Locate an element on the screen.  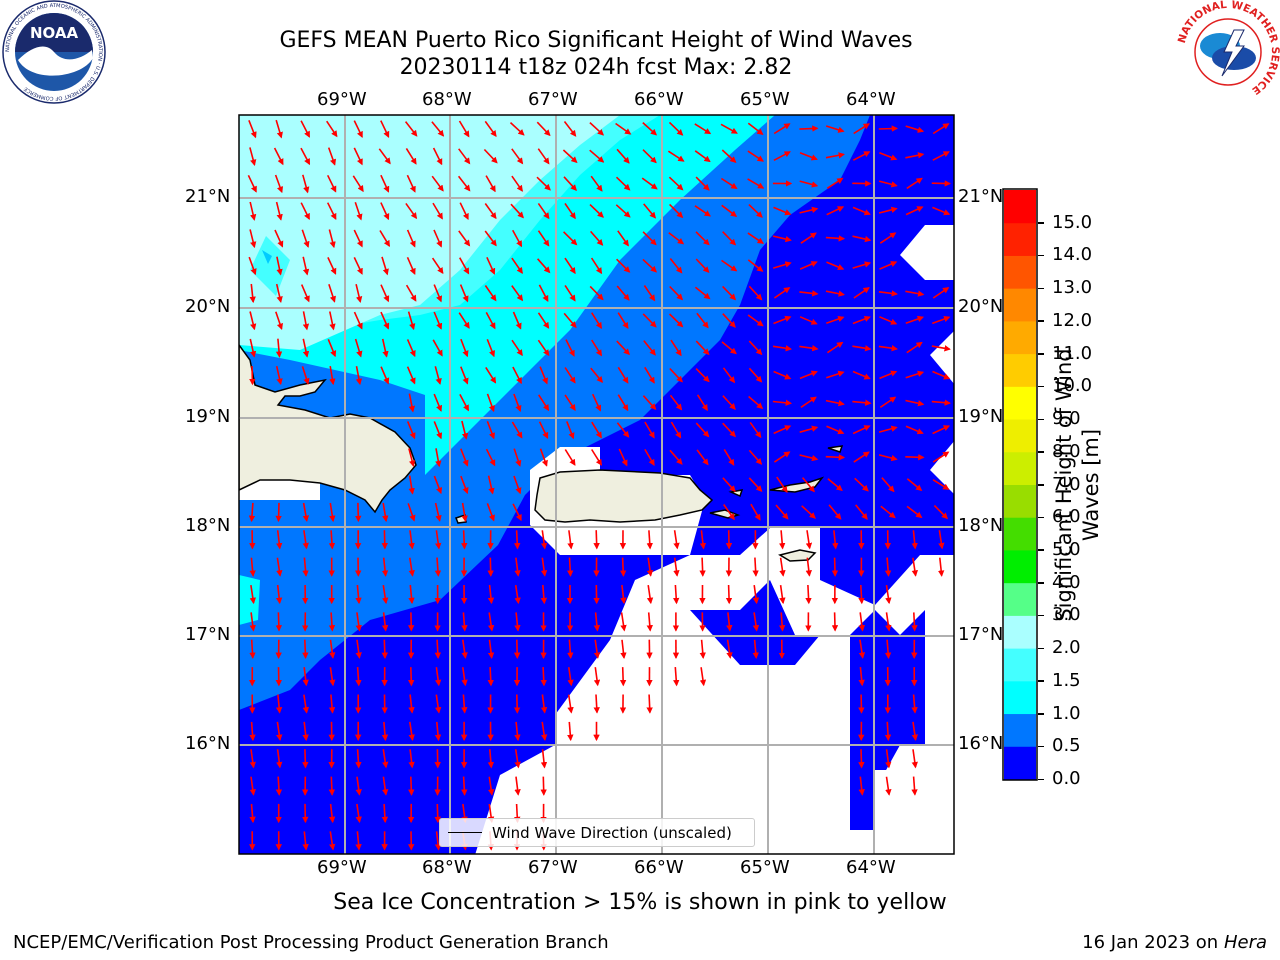
lon-tick-top-2: 67°W is located at coordinates (553, 99).